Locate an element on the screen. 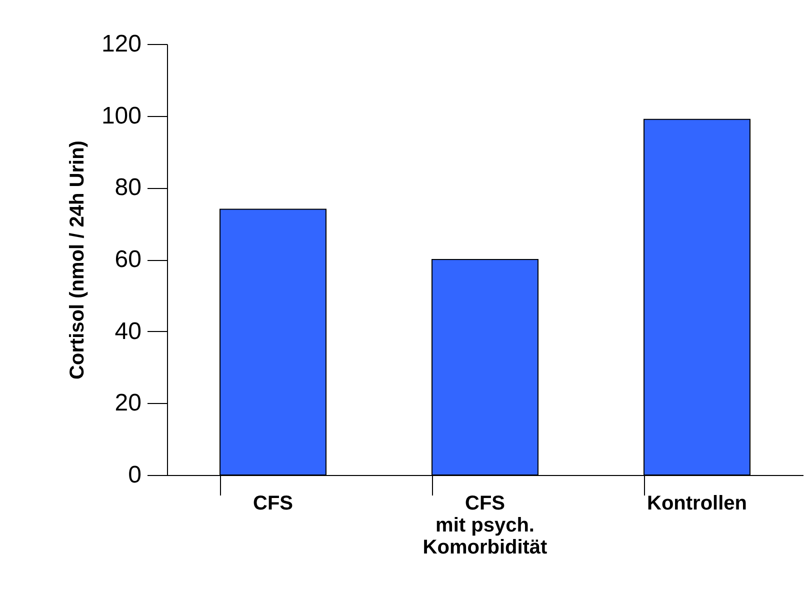 The image size is (811, 594). y-tick-label: 60 is located at coordinates (128, 259).